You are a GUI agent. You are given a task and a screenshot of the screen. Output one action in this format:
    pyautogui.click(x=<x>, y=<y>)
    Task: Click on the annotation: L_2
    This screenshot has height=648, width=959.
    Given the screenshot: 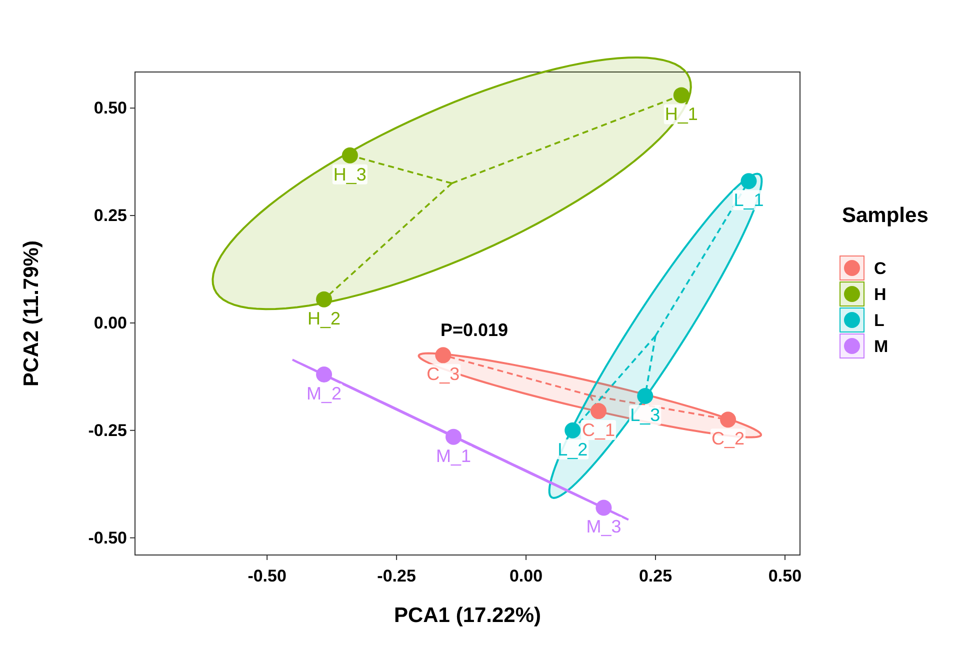 What is the action you would take?
    pyautogui.click(x=573, y=449)
    